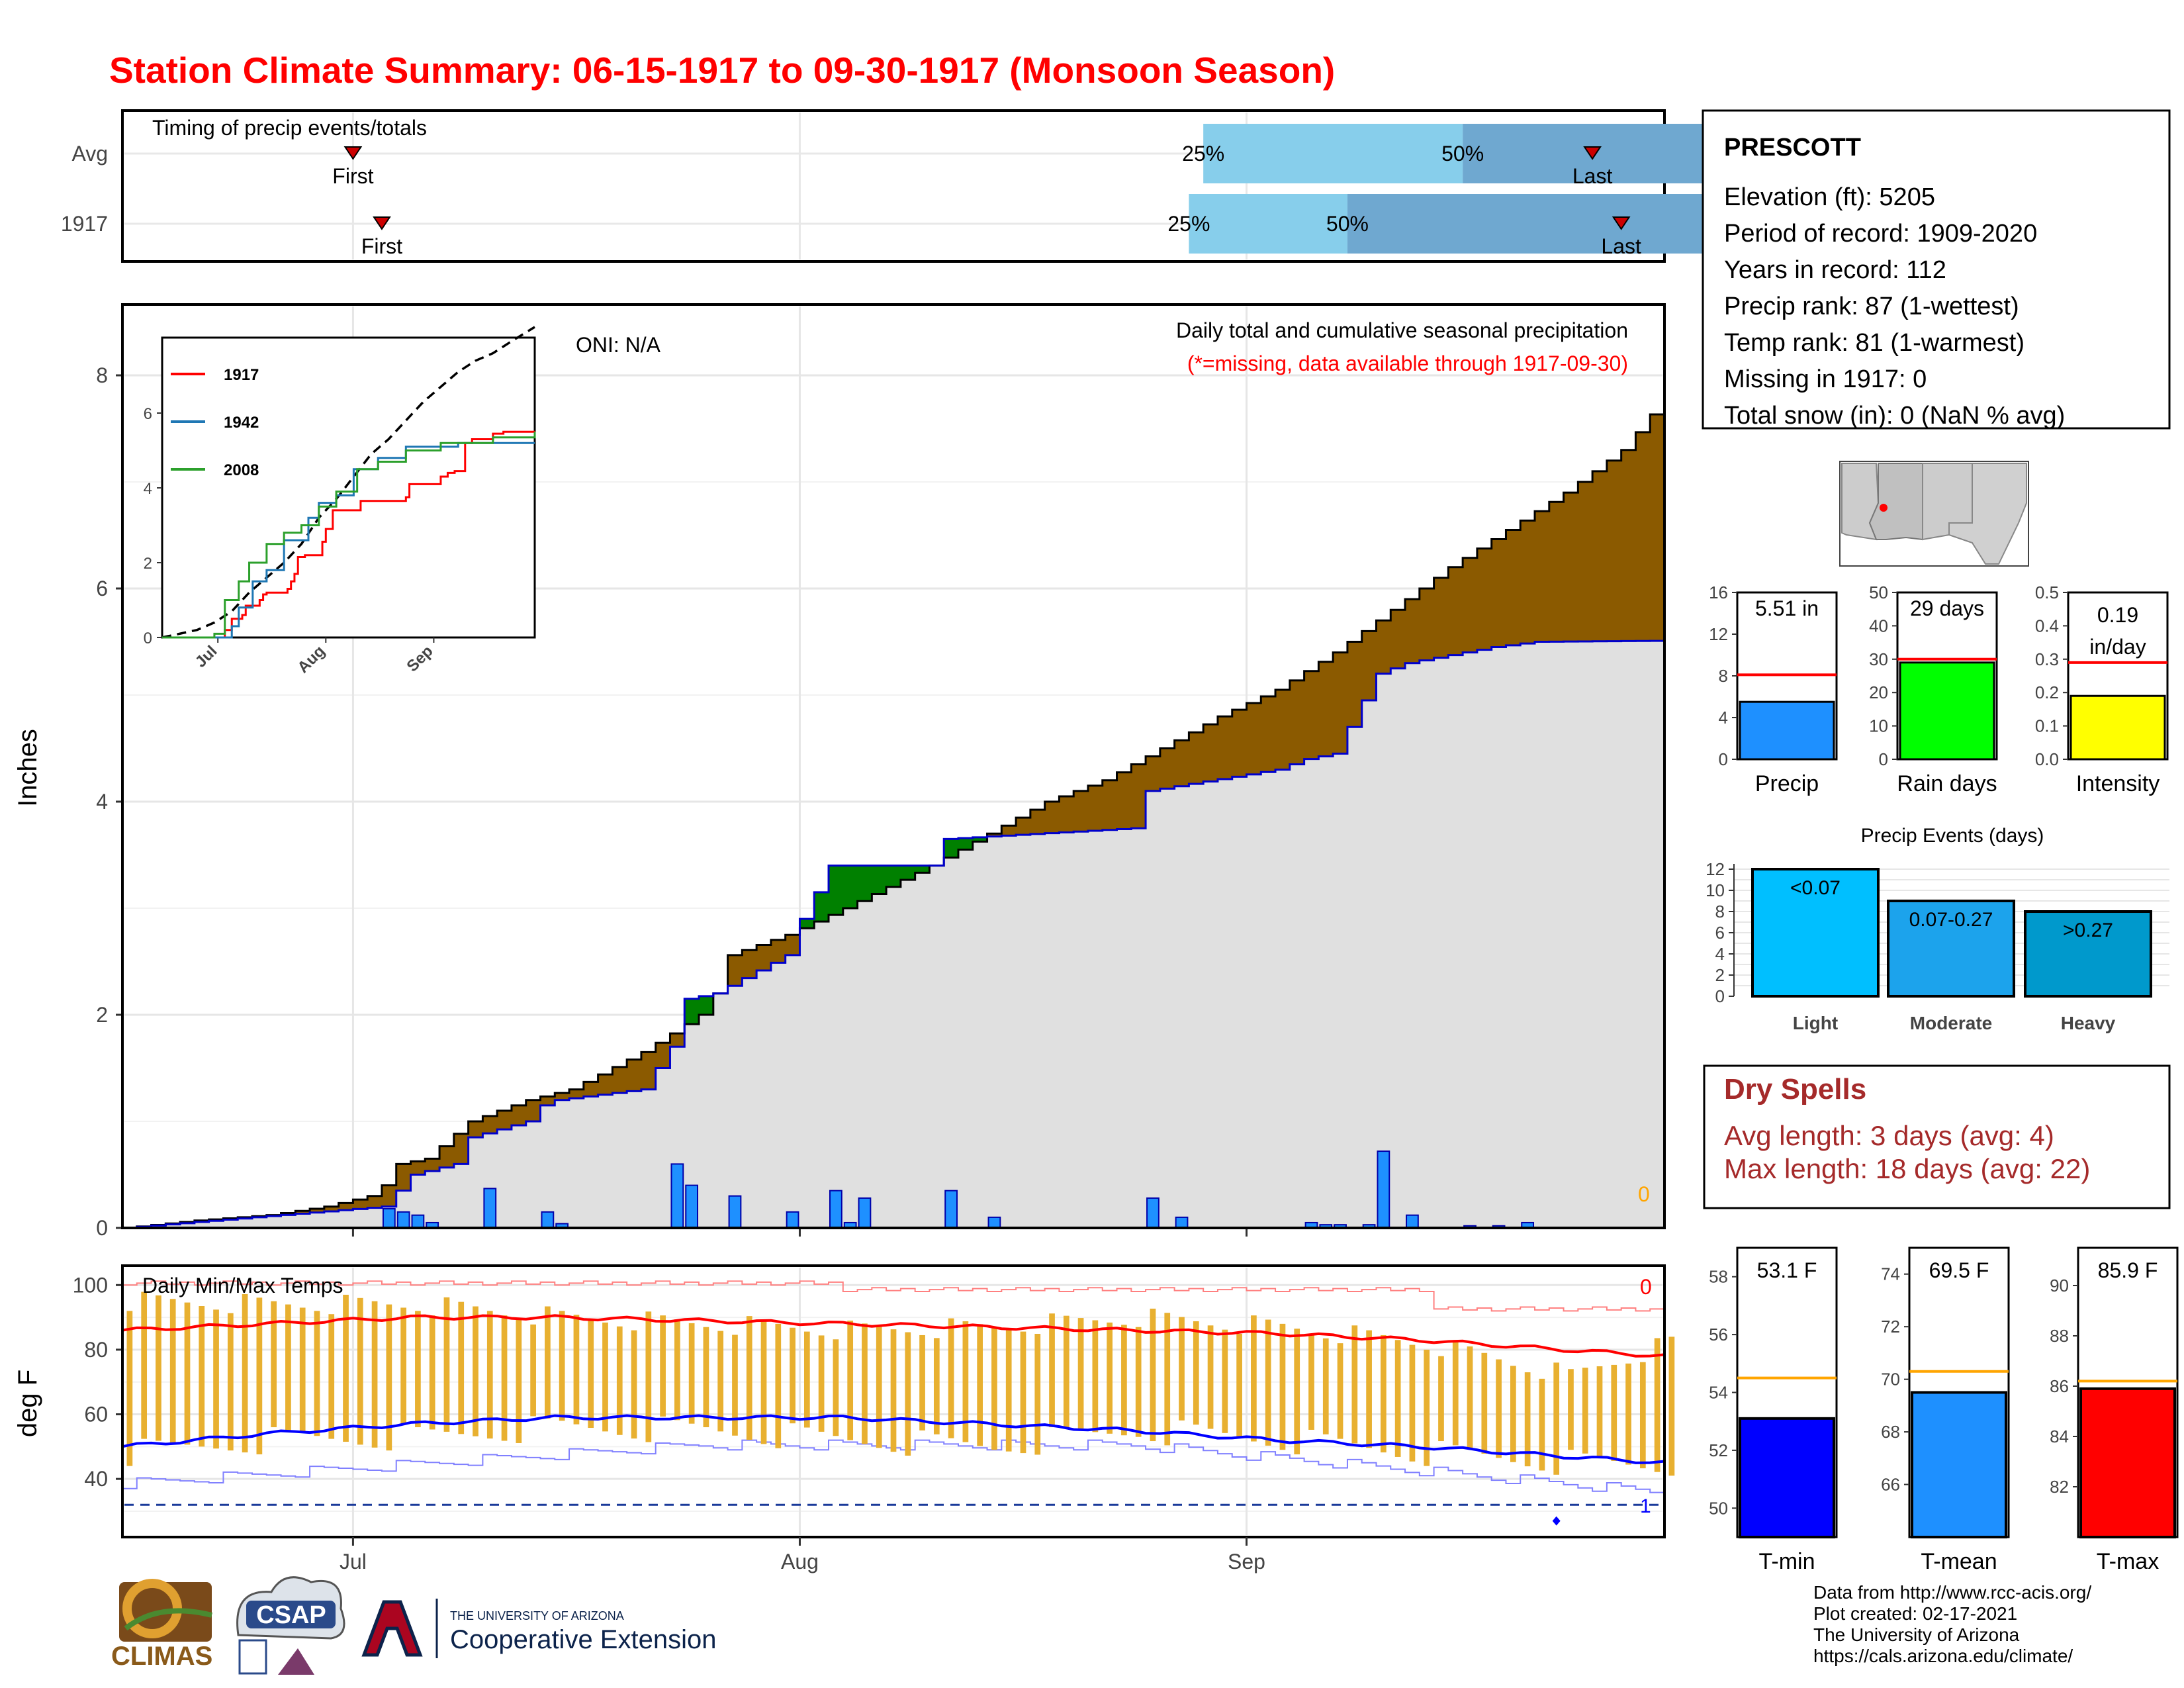 The width and height of the screenshot is (2184, 1688). Describe the element at coordinates (1891, 1485) in the screenshot. I see `temp-bar-tick-label: 66` at that location.